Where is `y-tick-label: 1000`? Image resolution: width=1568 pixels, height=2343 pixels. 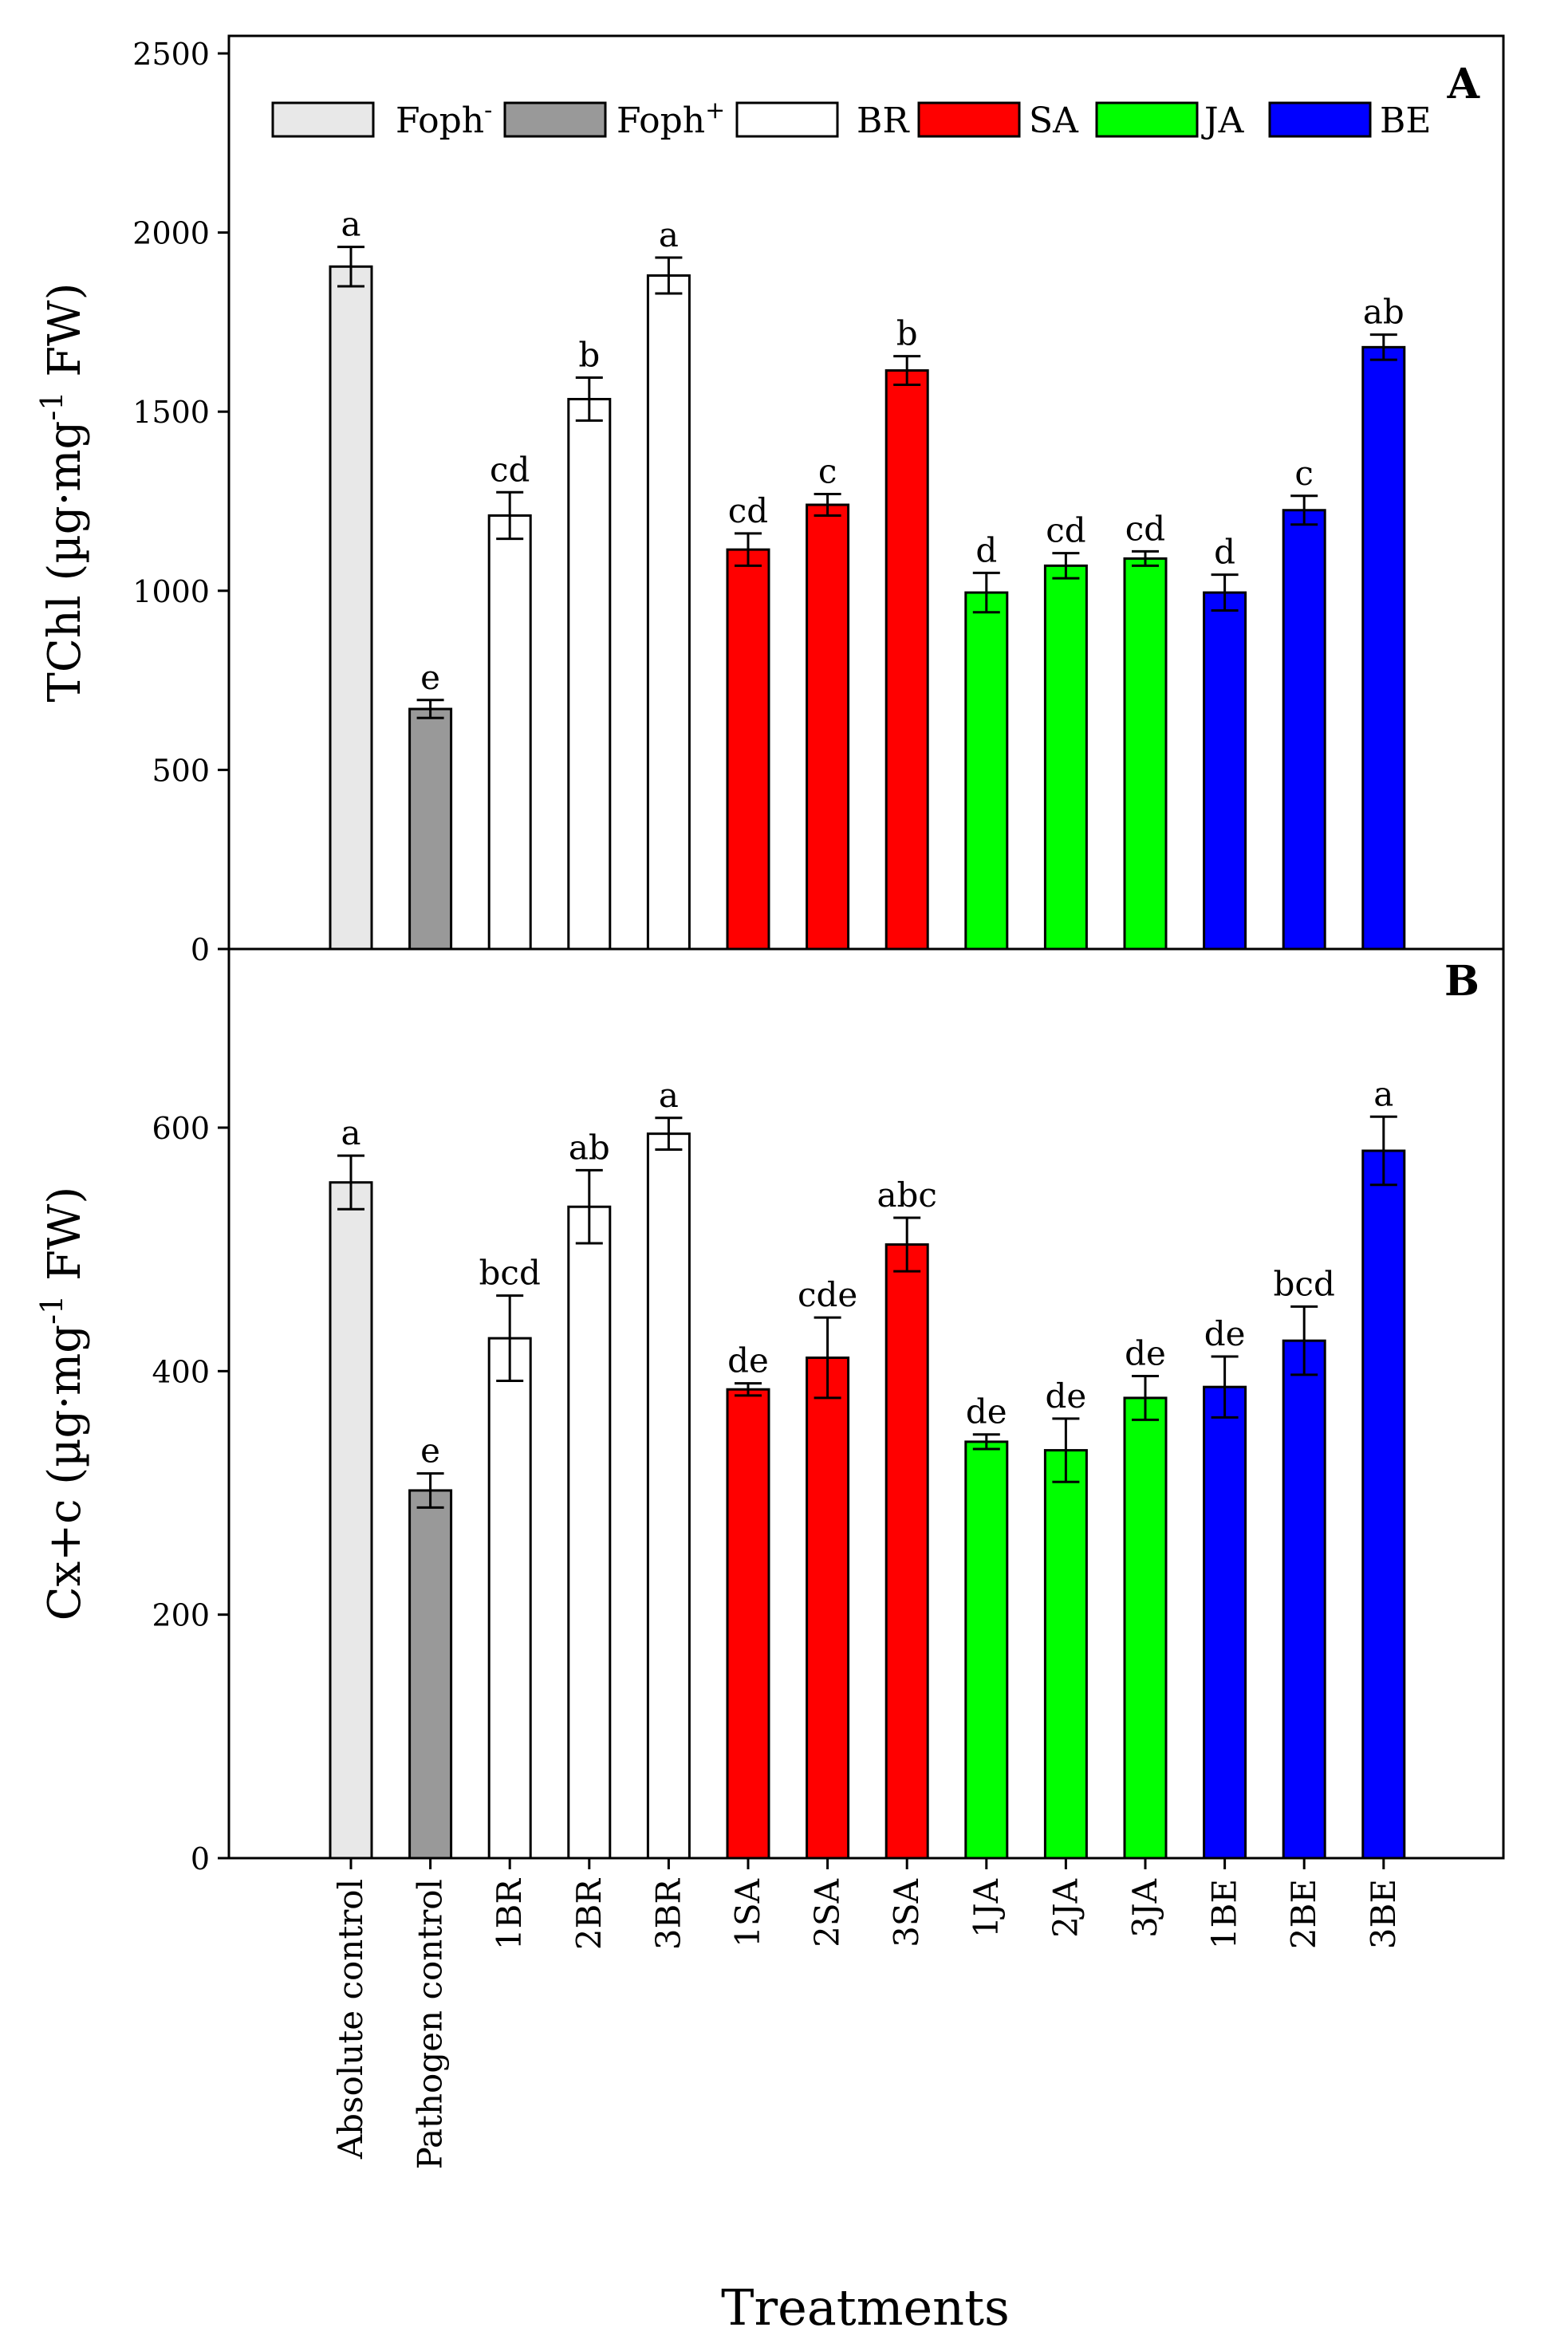 y-tick-label: 1000 is located at coordinates (171, 591).